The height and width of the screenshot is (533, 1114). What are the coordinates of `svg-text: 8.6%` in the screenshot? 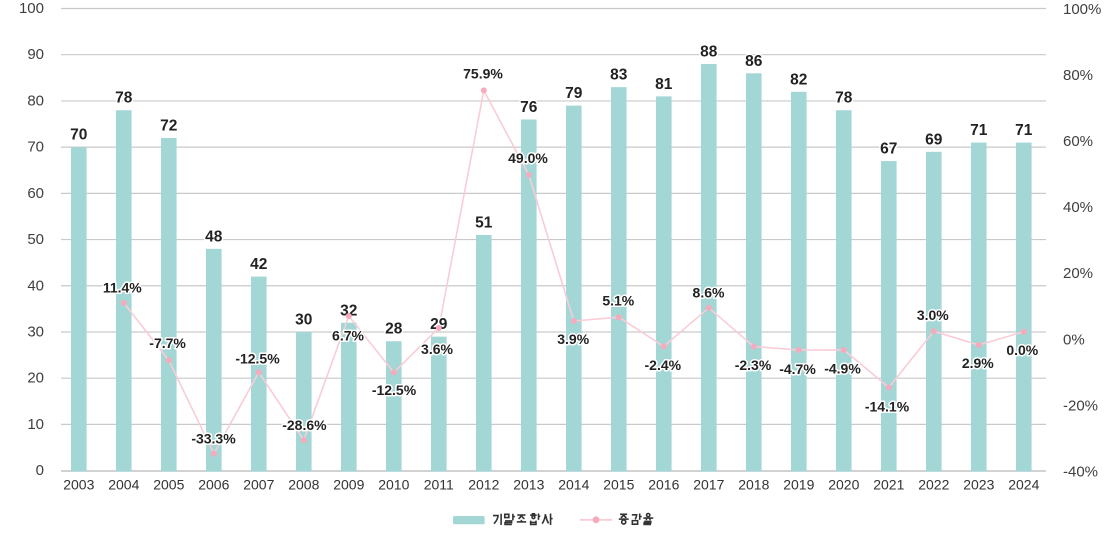 It's located at (709, 293).